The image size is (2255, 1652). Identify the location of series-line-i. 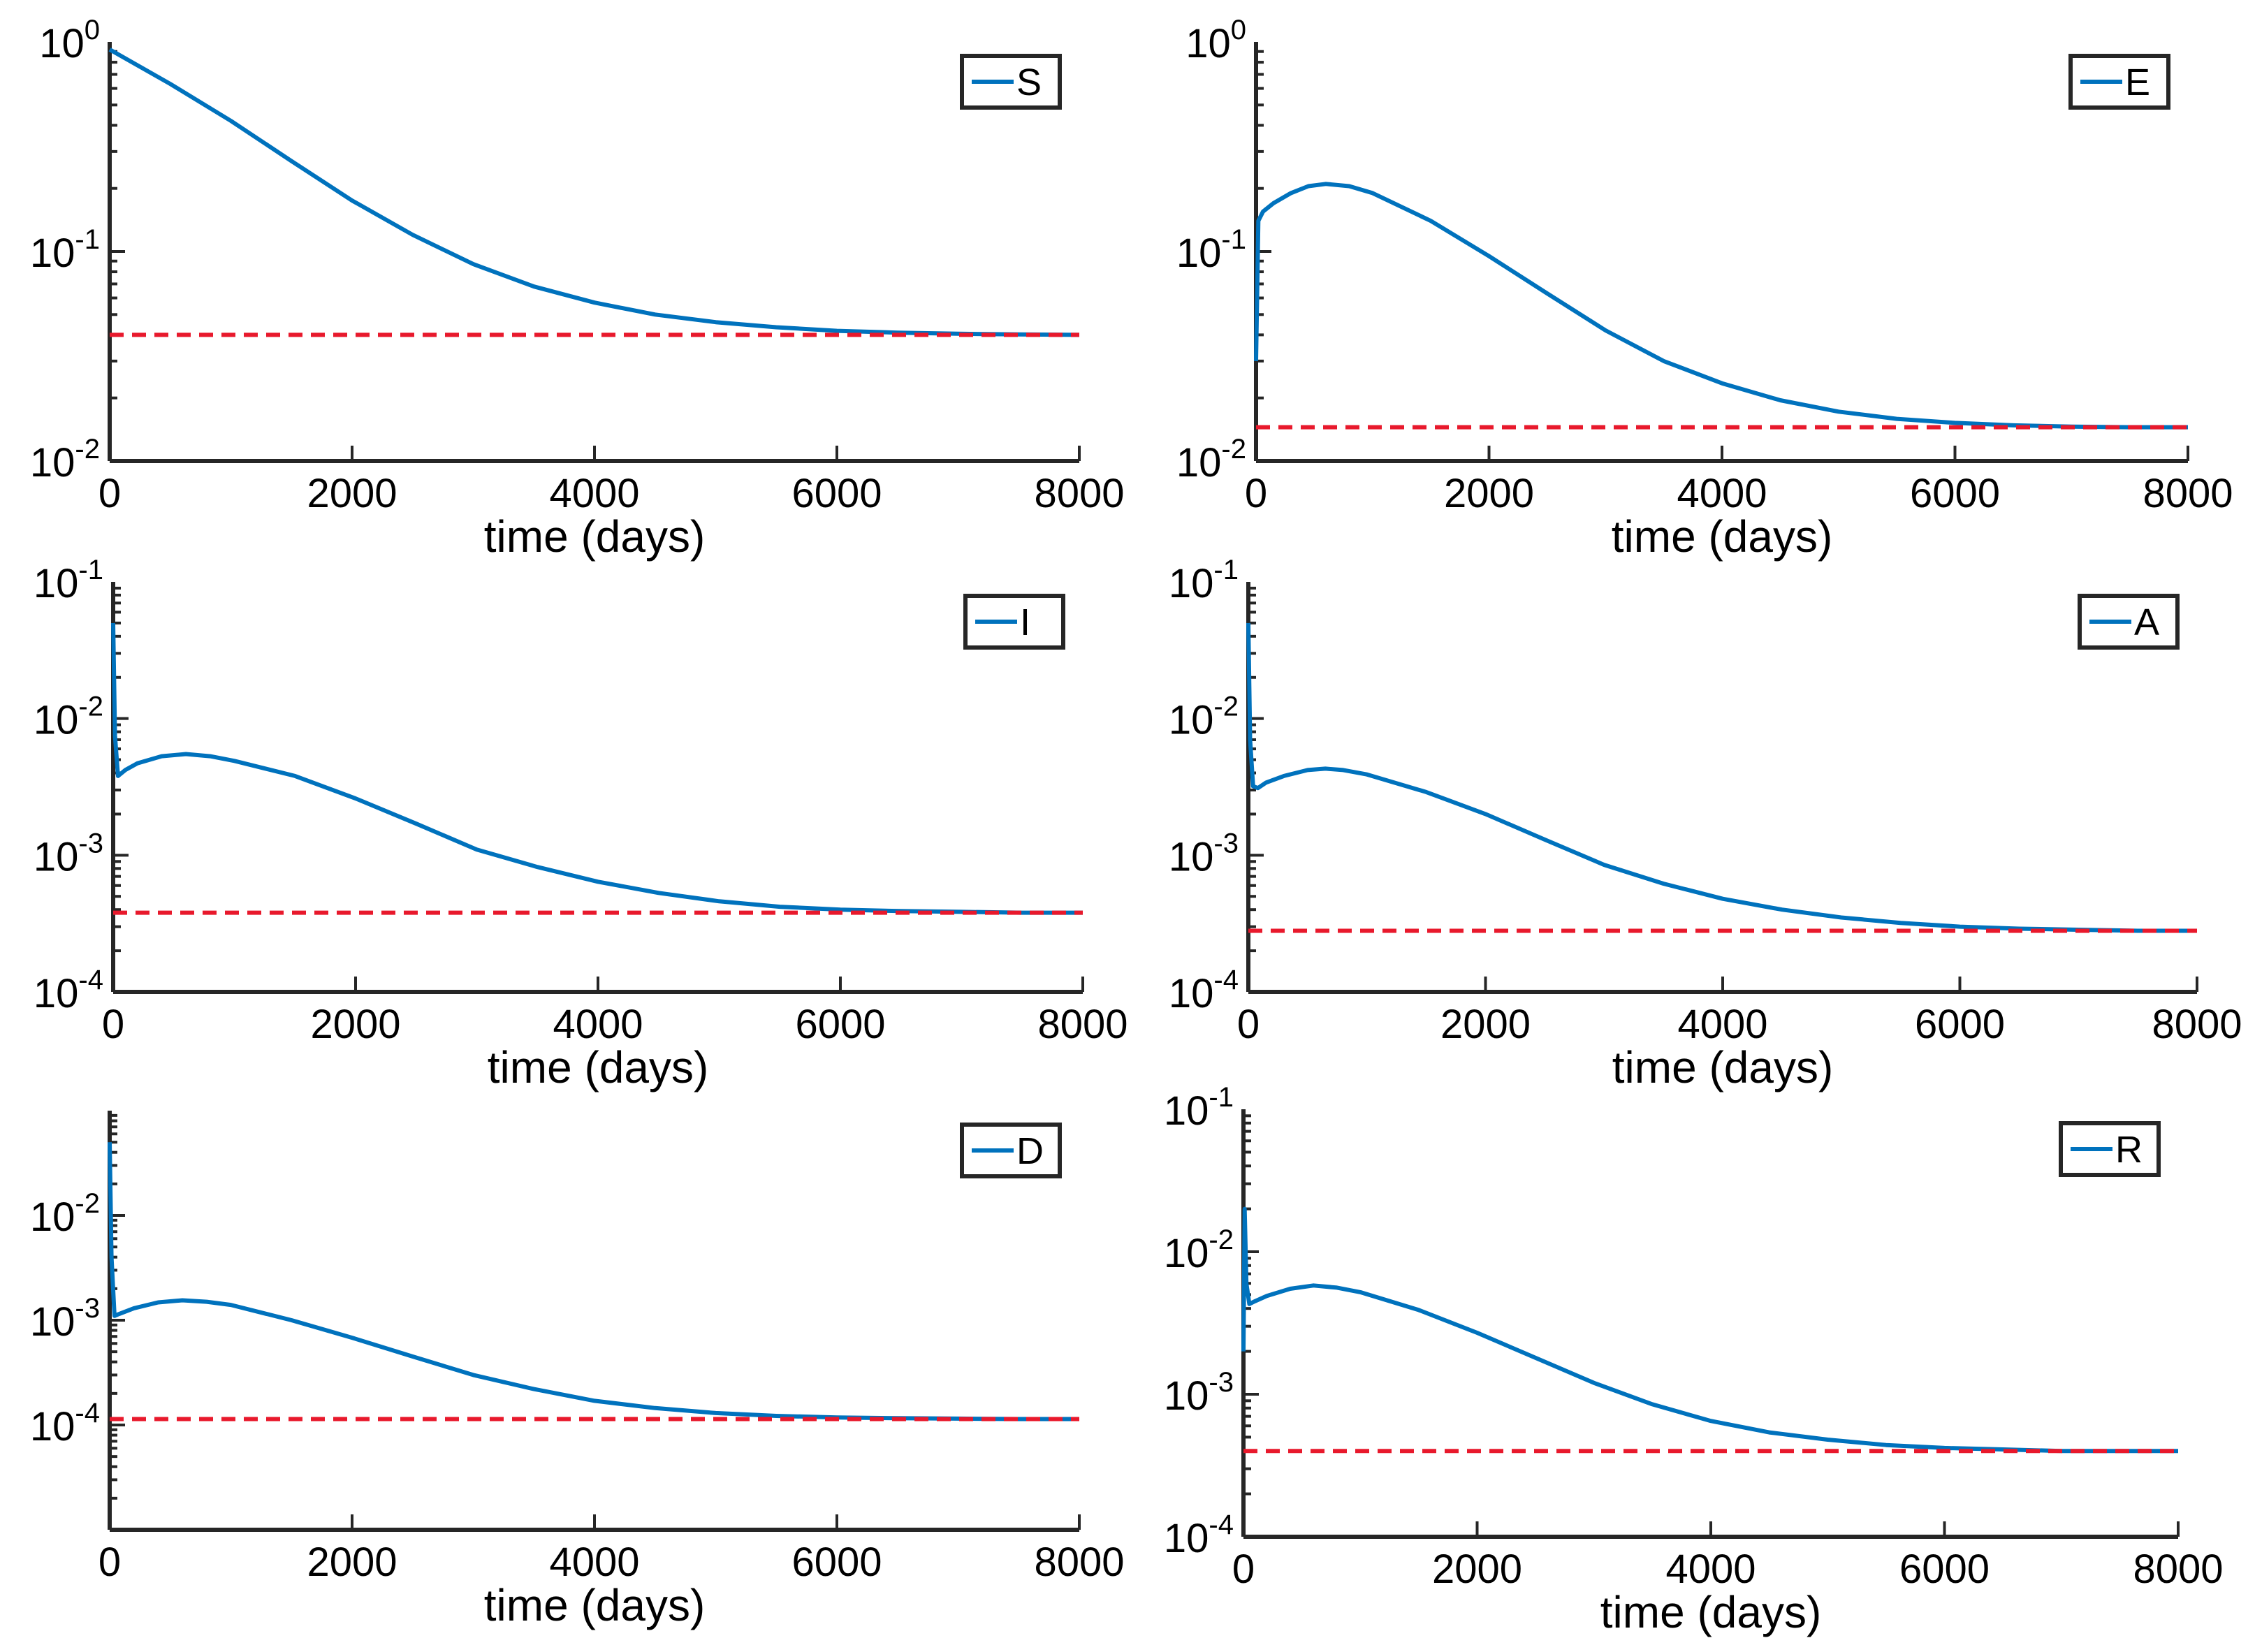
(597, 768).